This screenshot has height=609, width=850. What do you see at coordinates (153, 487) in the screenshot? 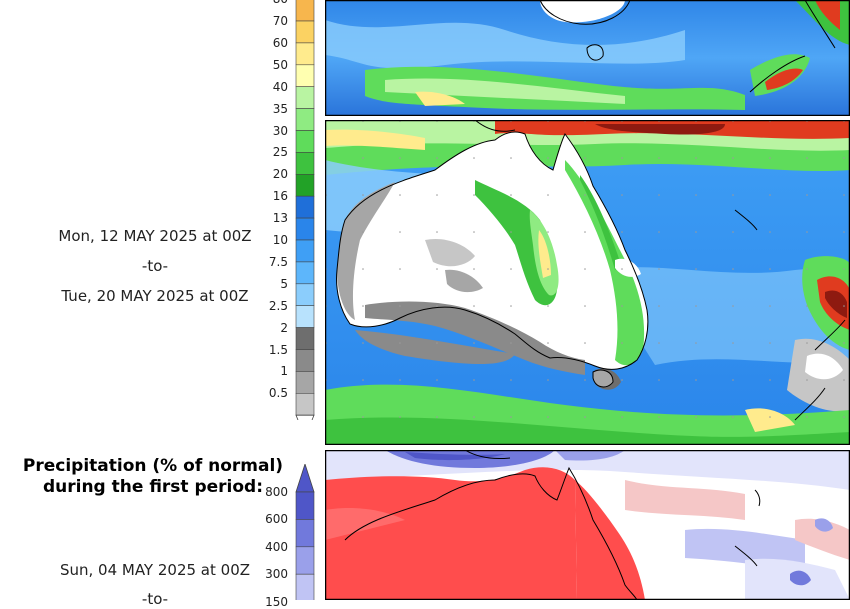
I see `anomaly-legend-title-line2: during the first period:` at bounding box center [153, 487].